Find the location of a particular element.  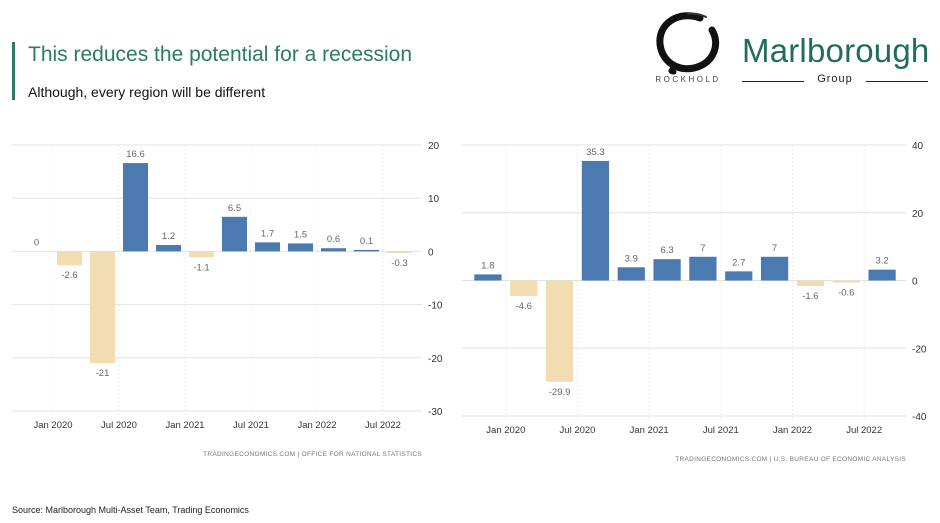

data-label: -1.1 is located at coordinates (201, 267).